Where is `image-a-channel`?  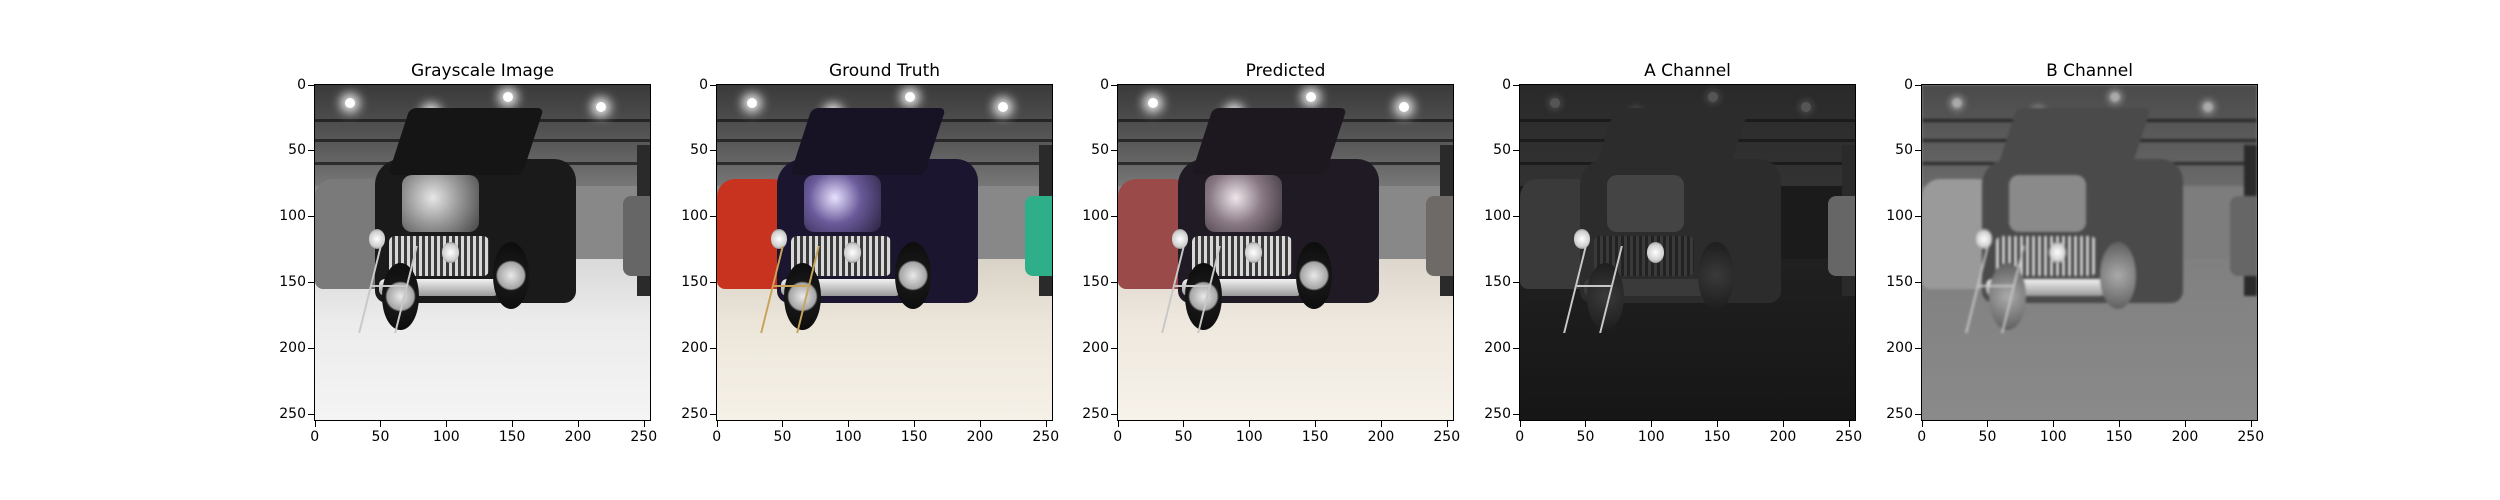 image-a-channel is located at coordinates (1687, 252).